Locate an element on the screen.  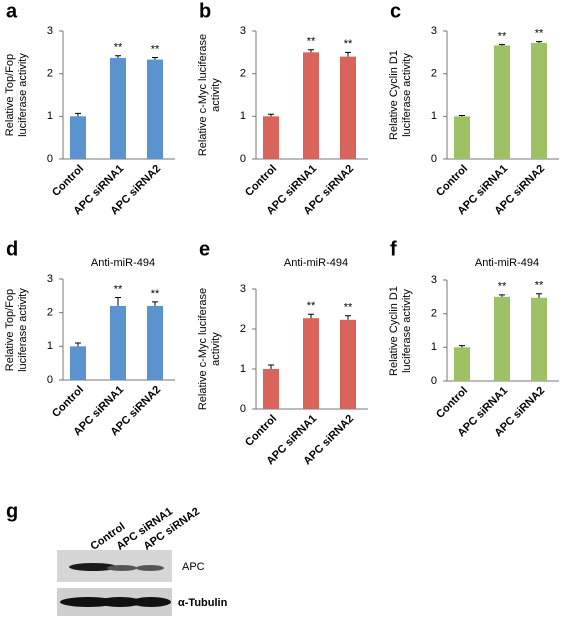
panel-letter: b is located at coordinates (205, 11).